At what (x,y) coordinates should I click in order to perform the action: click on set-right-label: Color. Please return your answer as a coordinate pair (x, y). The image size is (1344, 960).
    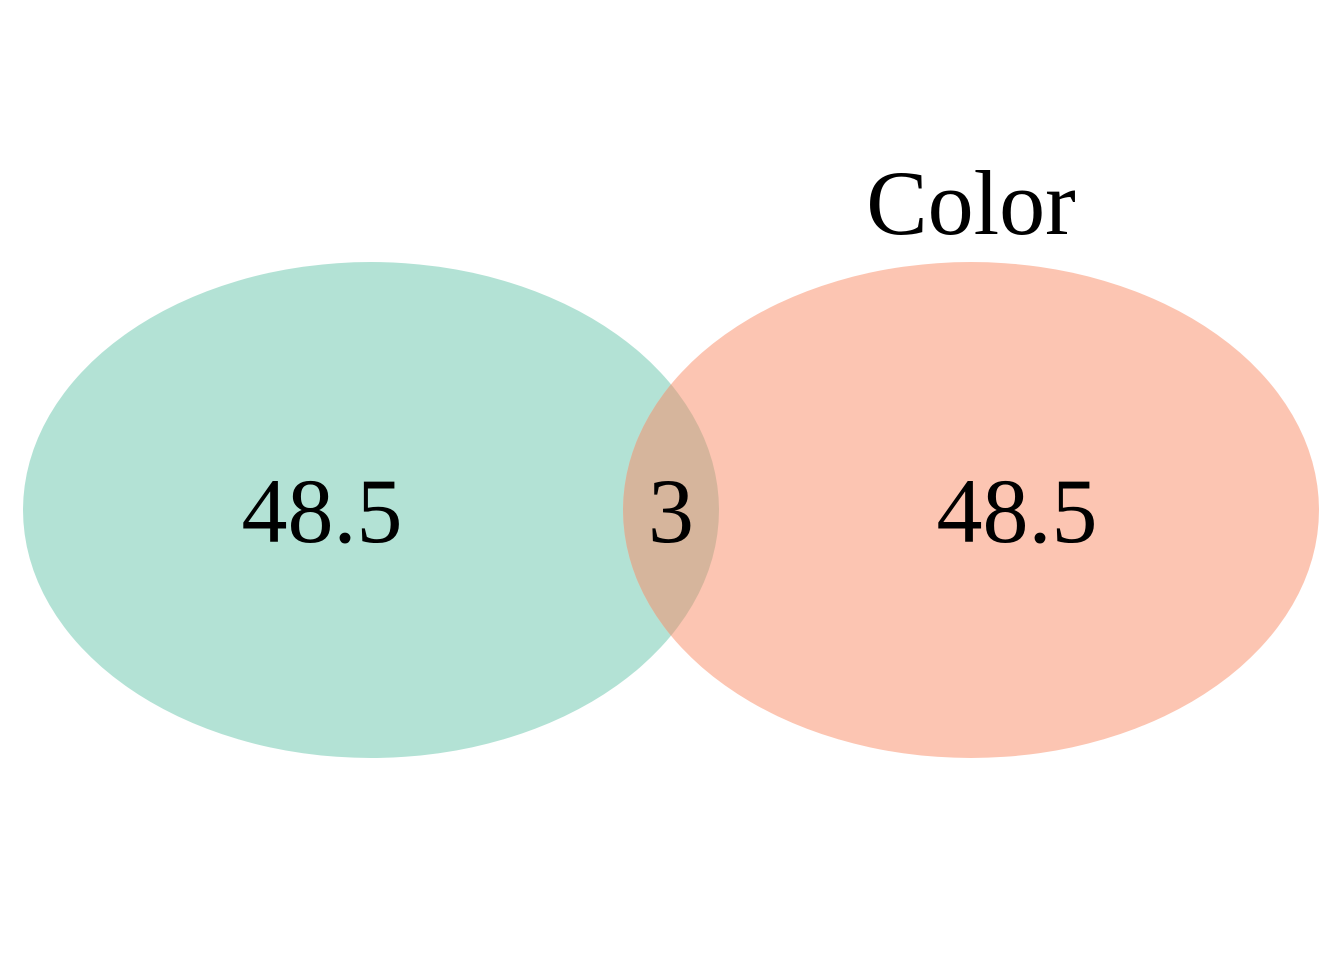
    Looking at the image, I should click on (971, 203).